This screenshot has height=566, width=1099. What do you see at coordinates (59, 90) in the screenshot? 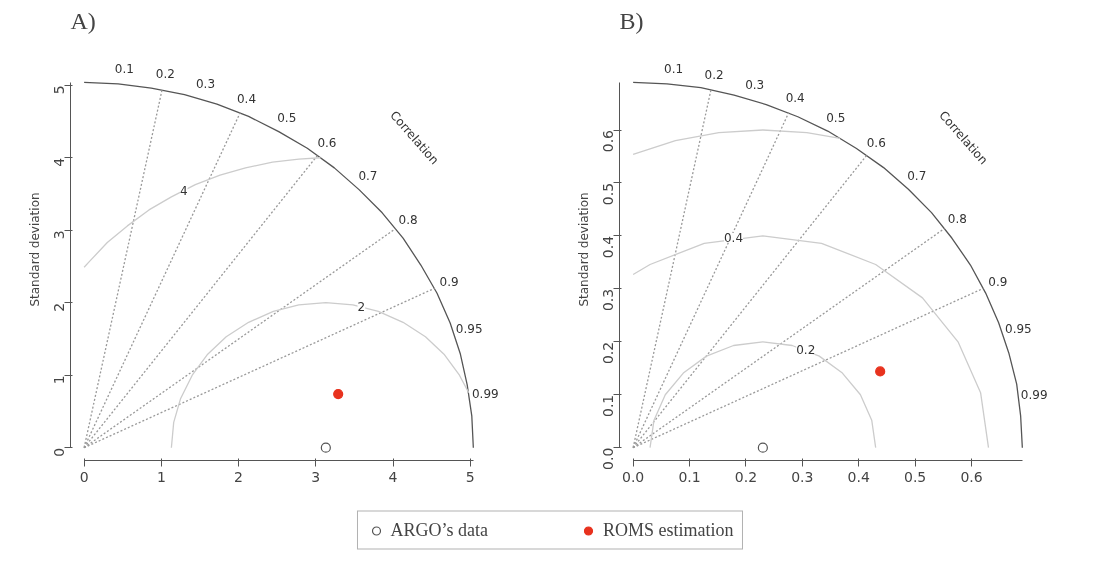
I see `y-tick-label: 5` at bounding box center [59, 90].